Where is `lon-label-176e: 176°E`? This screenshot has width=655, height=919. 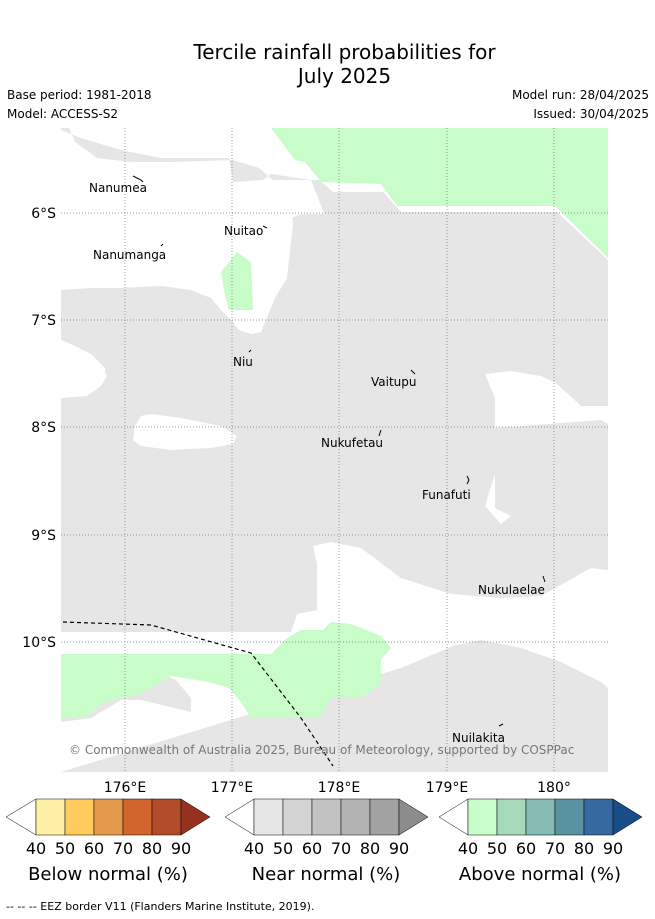
lon-label-176e: 176°E is located at coordinates (125, 788).